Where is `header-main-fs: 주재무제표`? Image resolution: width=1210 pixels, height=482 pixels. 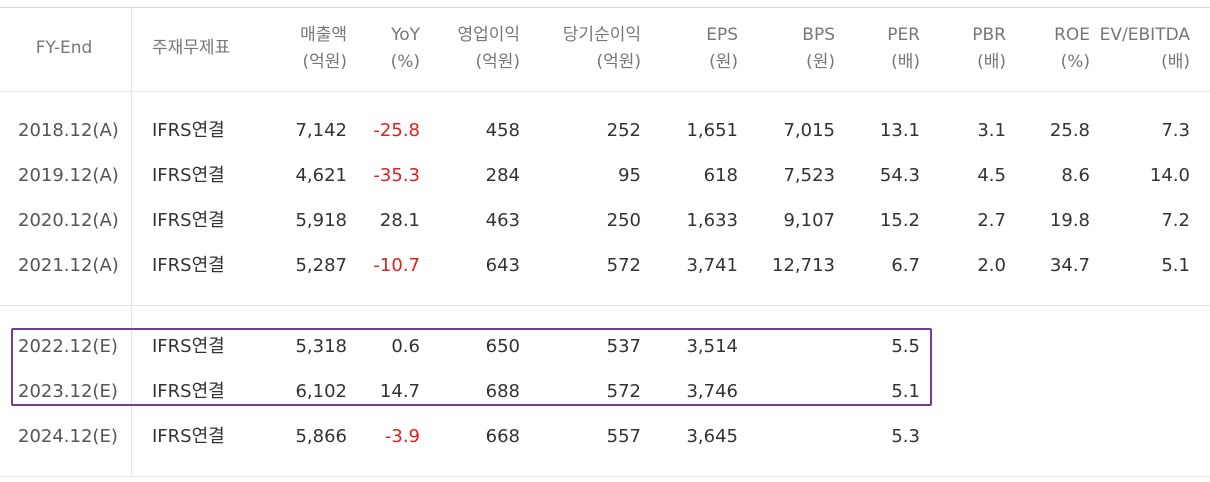 header-main-fs: 주재무제표 is located at coordinates (191, 48).